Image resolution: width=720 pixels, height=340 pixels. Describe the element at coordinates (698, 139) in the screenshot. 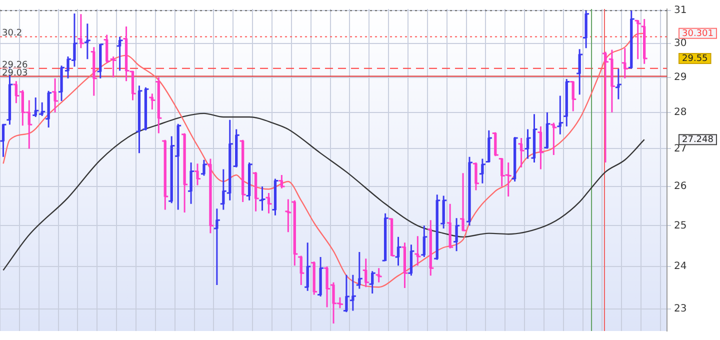

I see `text: 27.248` at that location.